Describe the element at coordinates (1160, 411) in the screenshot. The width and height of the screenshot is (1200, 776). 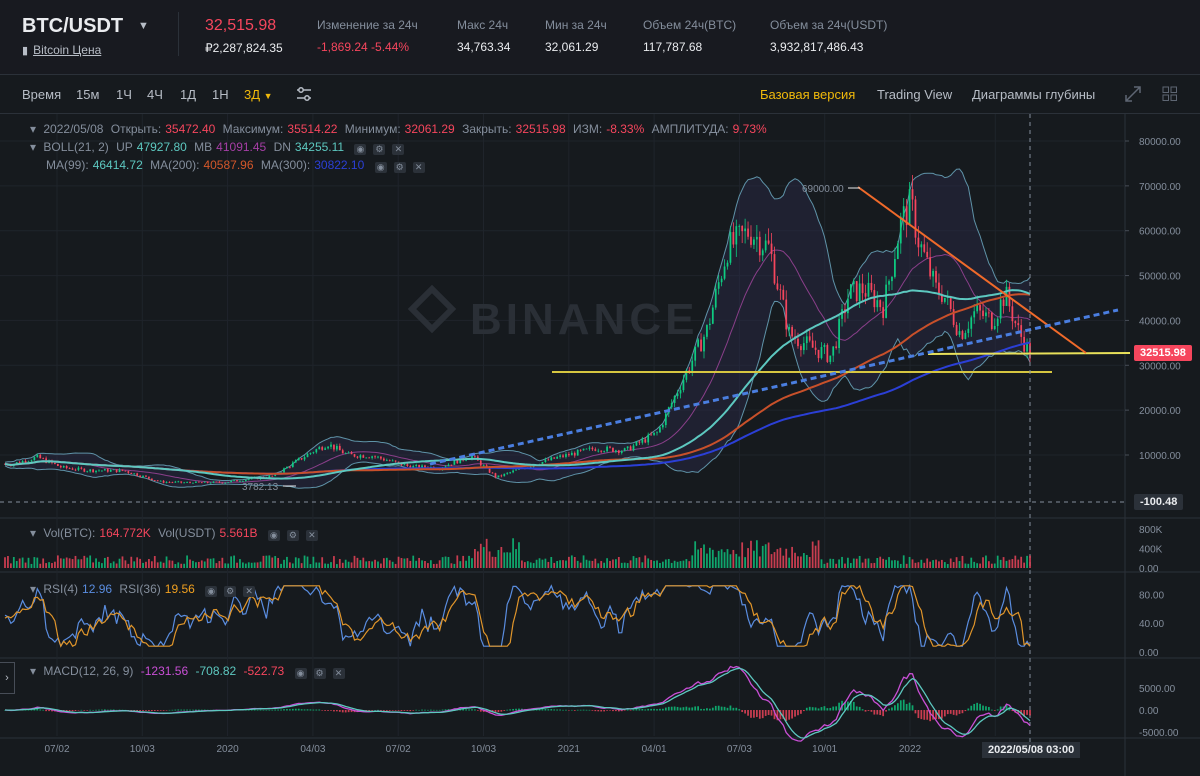
I see `price-tick-label: 20000.00` at that location.